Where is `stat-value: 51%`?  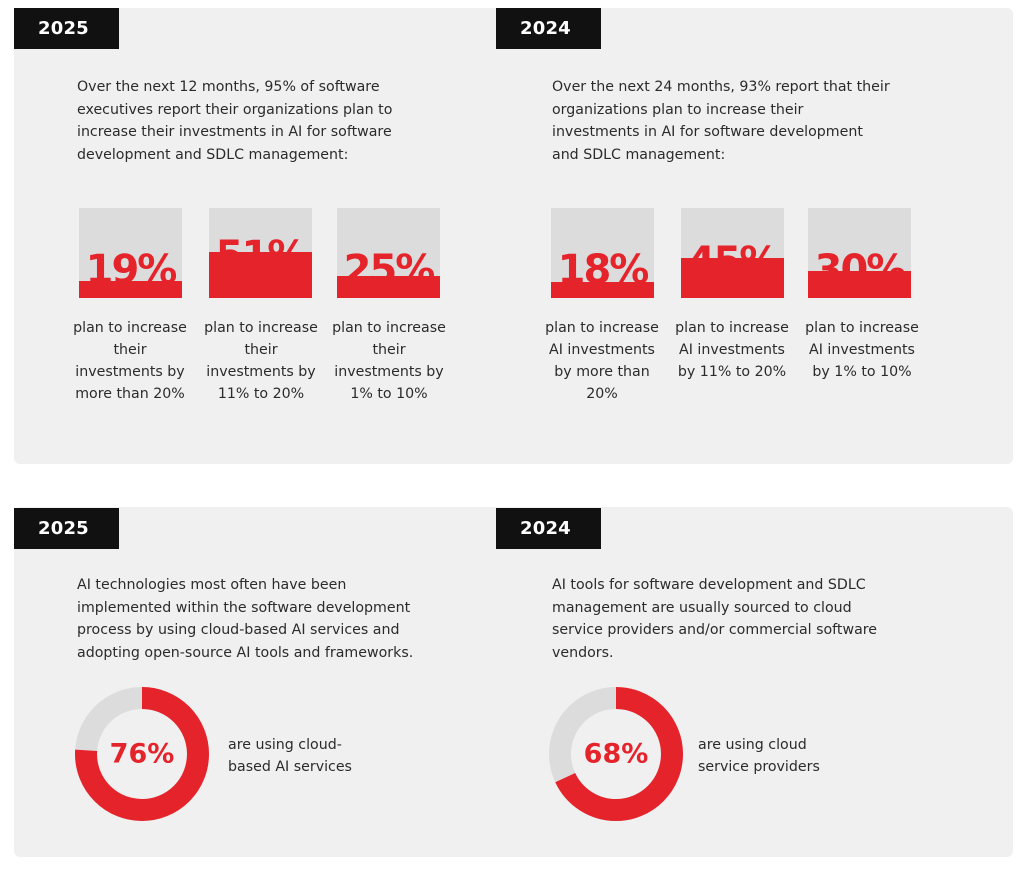 stat-value: 51% is located at coordinates (261, 256).